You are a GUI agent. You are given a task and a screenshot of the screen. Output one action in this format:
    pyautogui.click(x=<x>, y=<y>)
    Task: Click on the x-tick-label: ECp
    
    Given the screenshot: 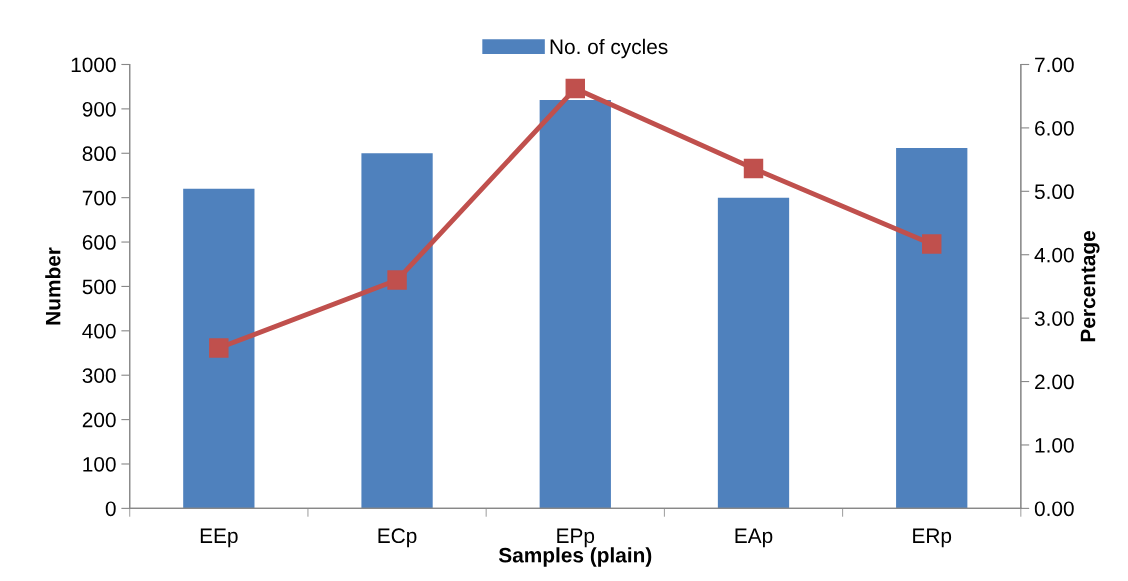 What is the action you would take?
    pyautogui.click(x=397, y=538)
    